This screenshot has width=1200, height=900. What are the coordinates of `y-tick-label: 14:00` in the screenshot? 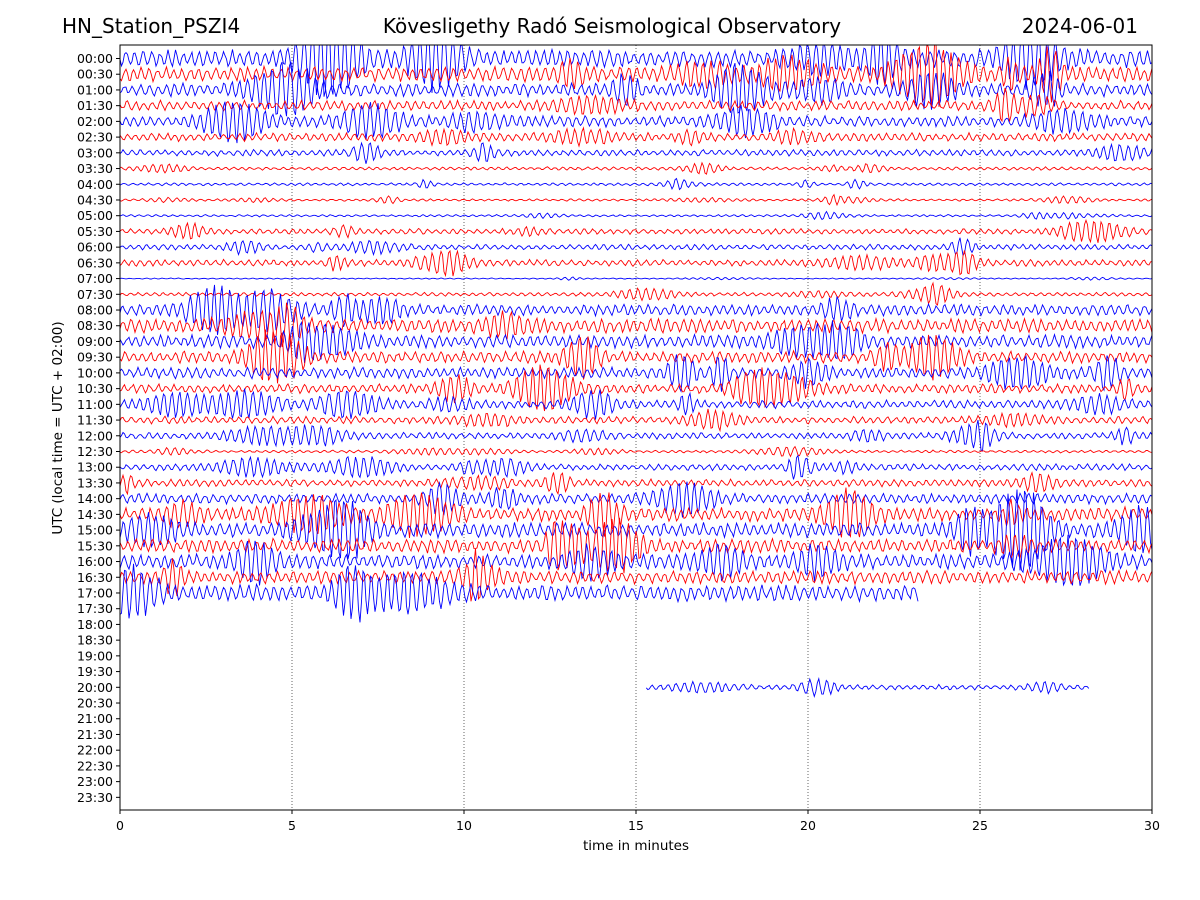 It's located at (95, 498).